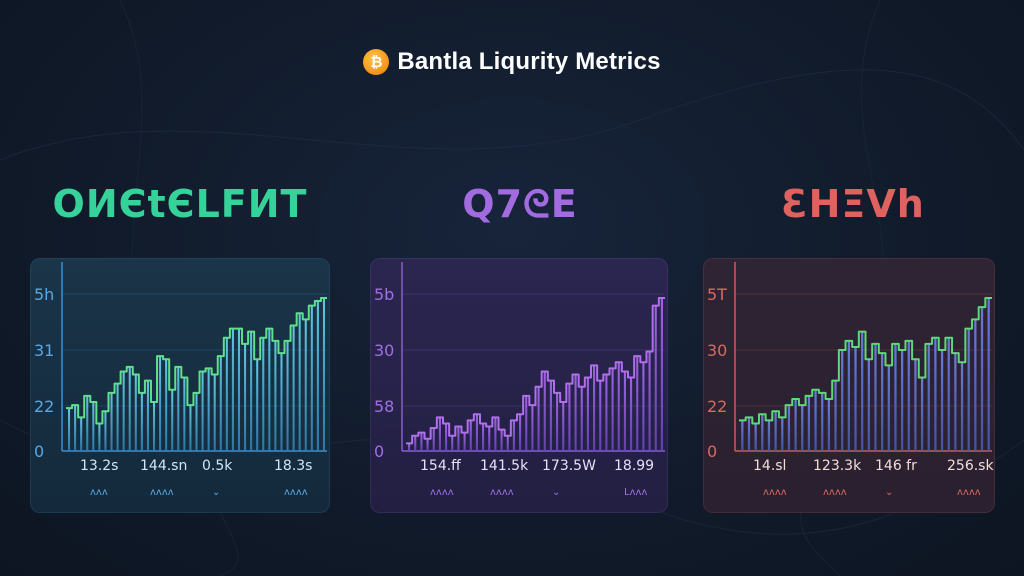 The width and height of the screenshot is (1024, 576). I want to click on y-tick-label: 5T, so click(717, 294).